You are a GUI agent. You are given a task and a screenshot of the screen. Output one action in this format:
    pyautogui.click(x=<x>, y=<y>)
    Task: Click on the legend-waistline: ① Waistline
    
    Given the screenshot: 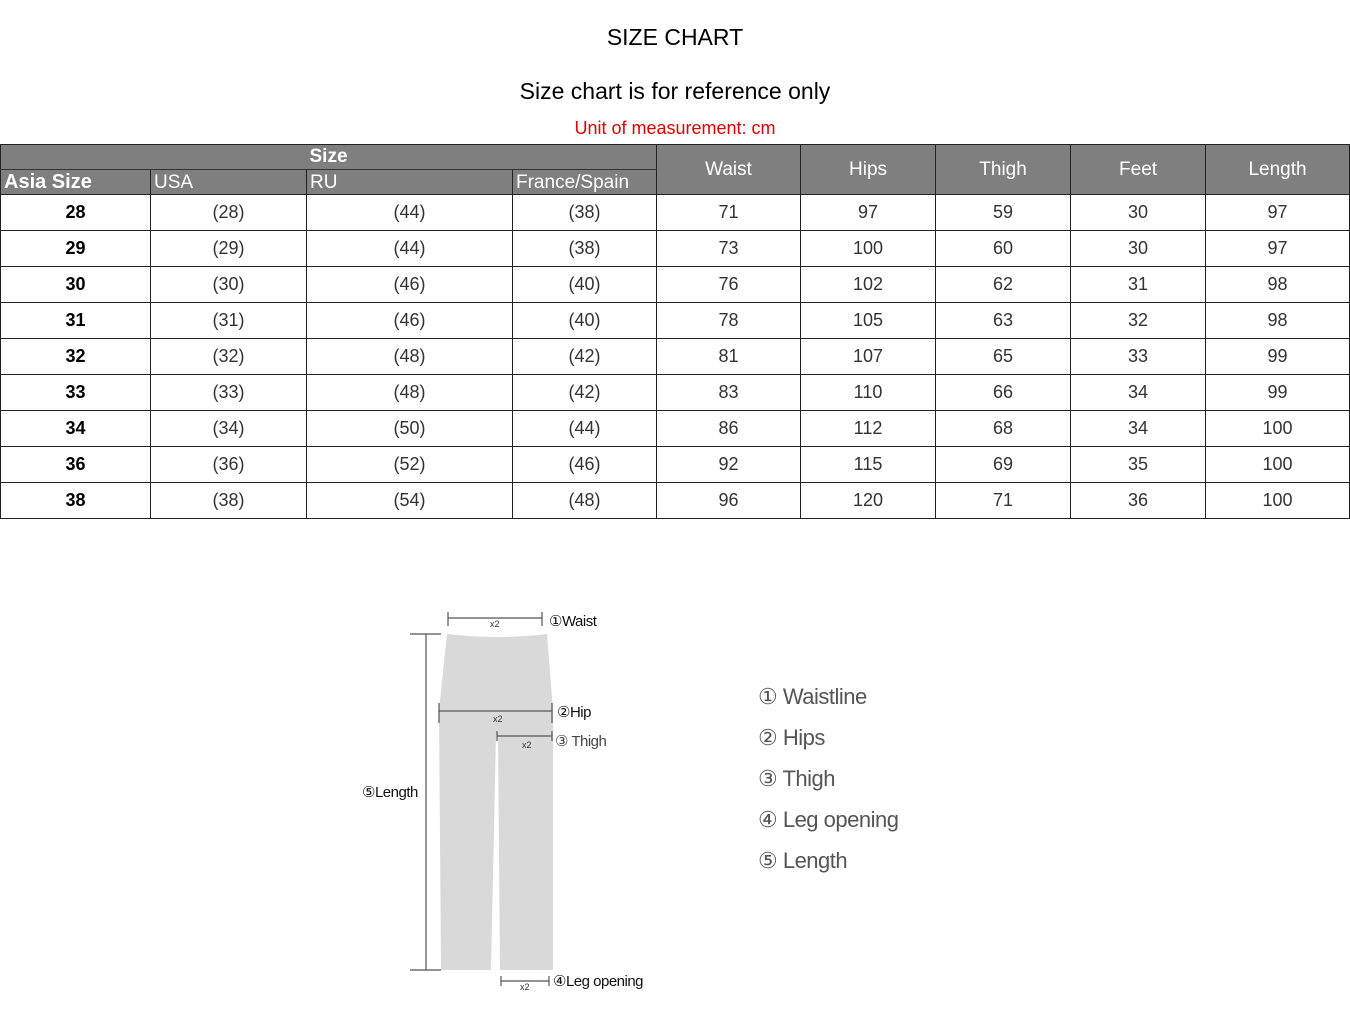 What is the action you would take?
    pyautogui.click(x=812, y=696)
    